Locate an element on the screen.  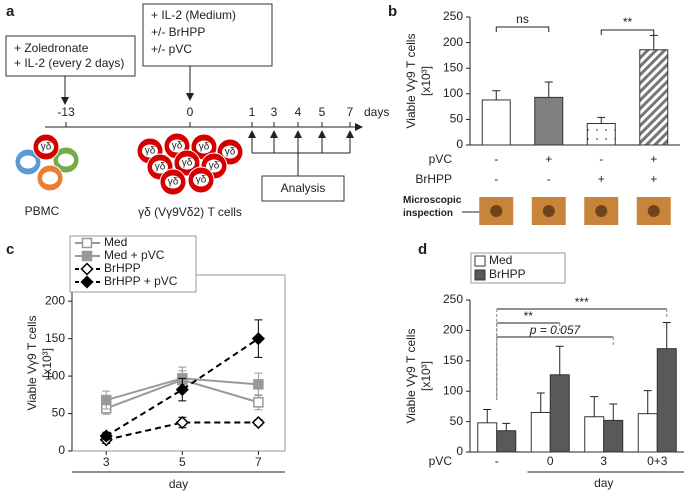
image-label: Microscopic inspection is located at coordinates (432, 207).